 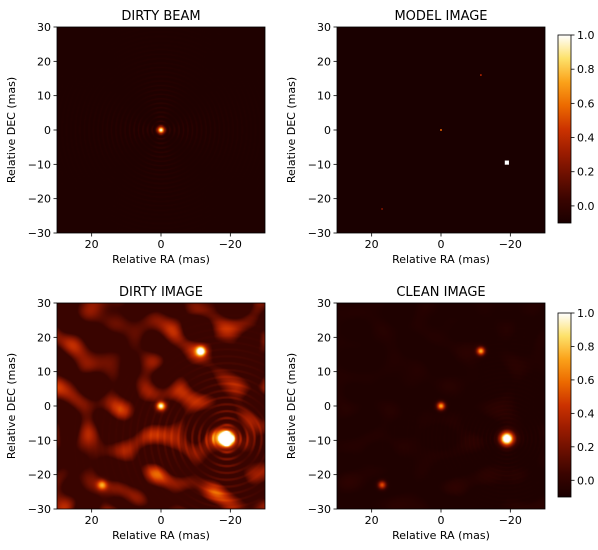 I want to click on panel-title: MODEL IMAGE, so click(x=440, y=16).